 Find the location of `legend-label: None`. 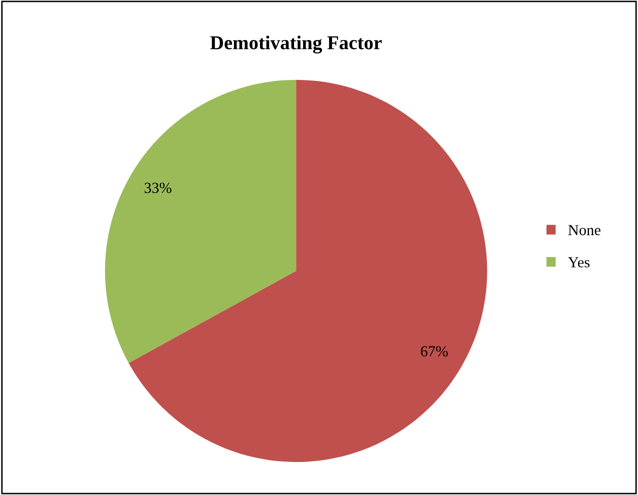

legend-label: None is located at coordinates (584, 230).